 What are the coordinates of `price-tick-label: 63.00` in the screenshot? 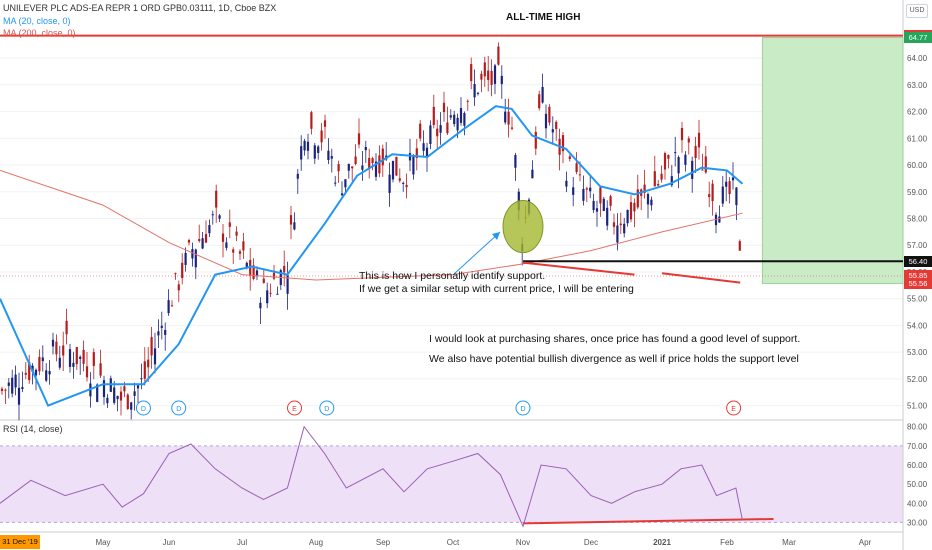 It's located at (917, 85).